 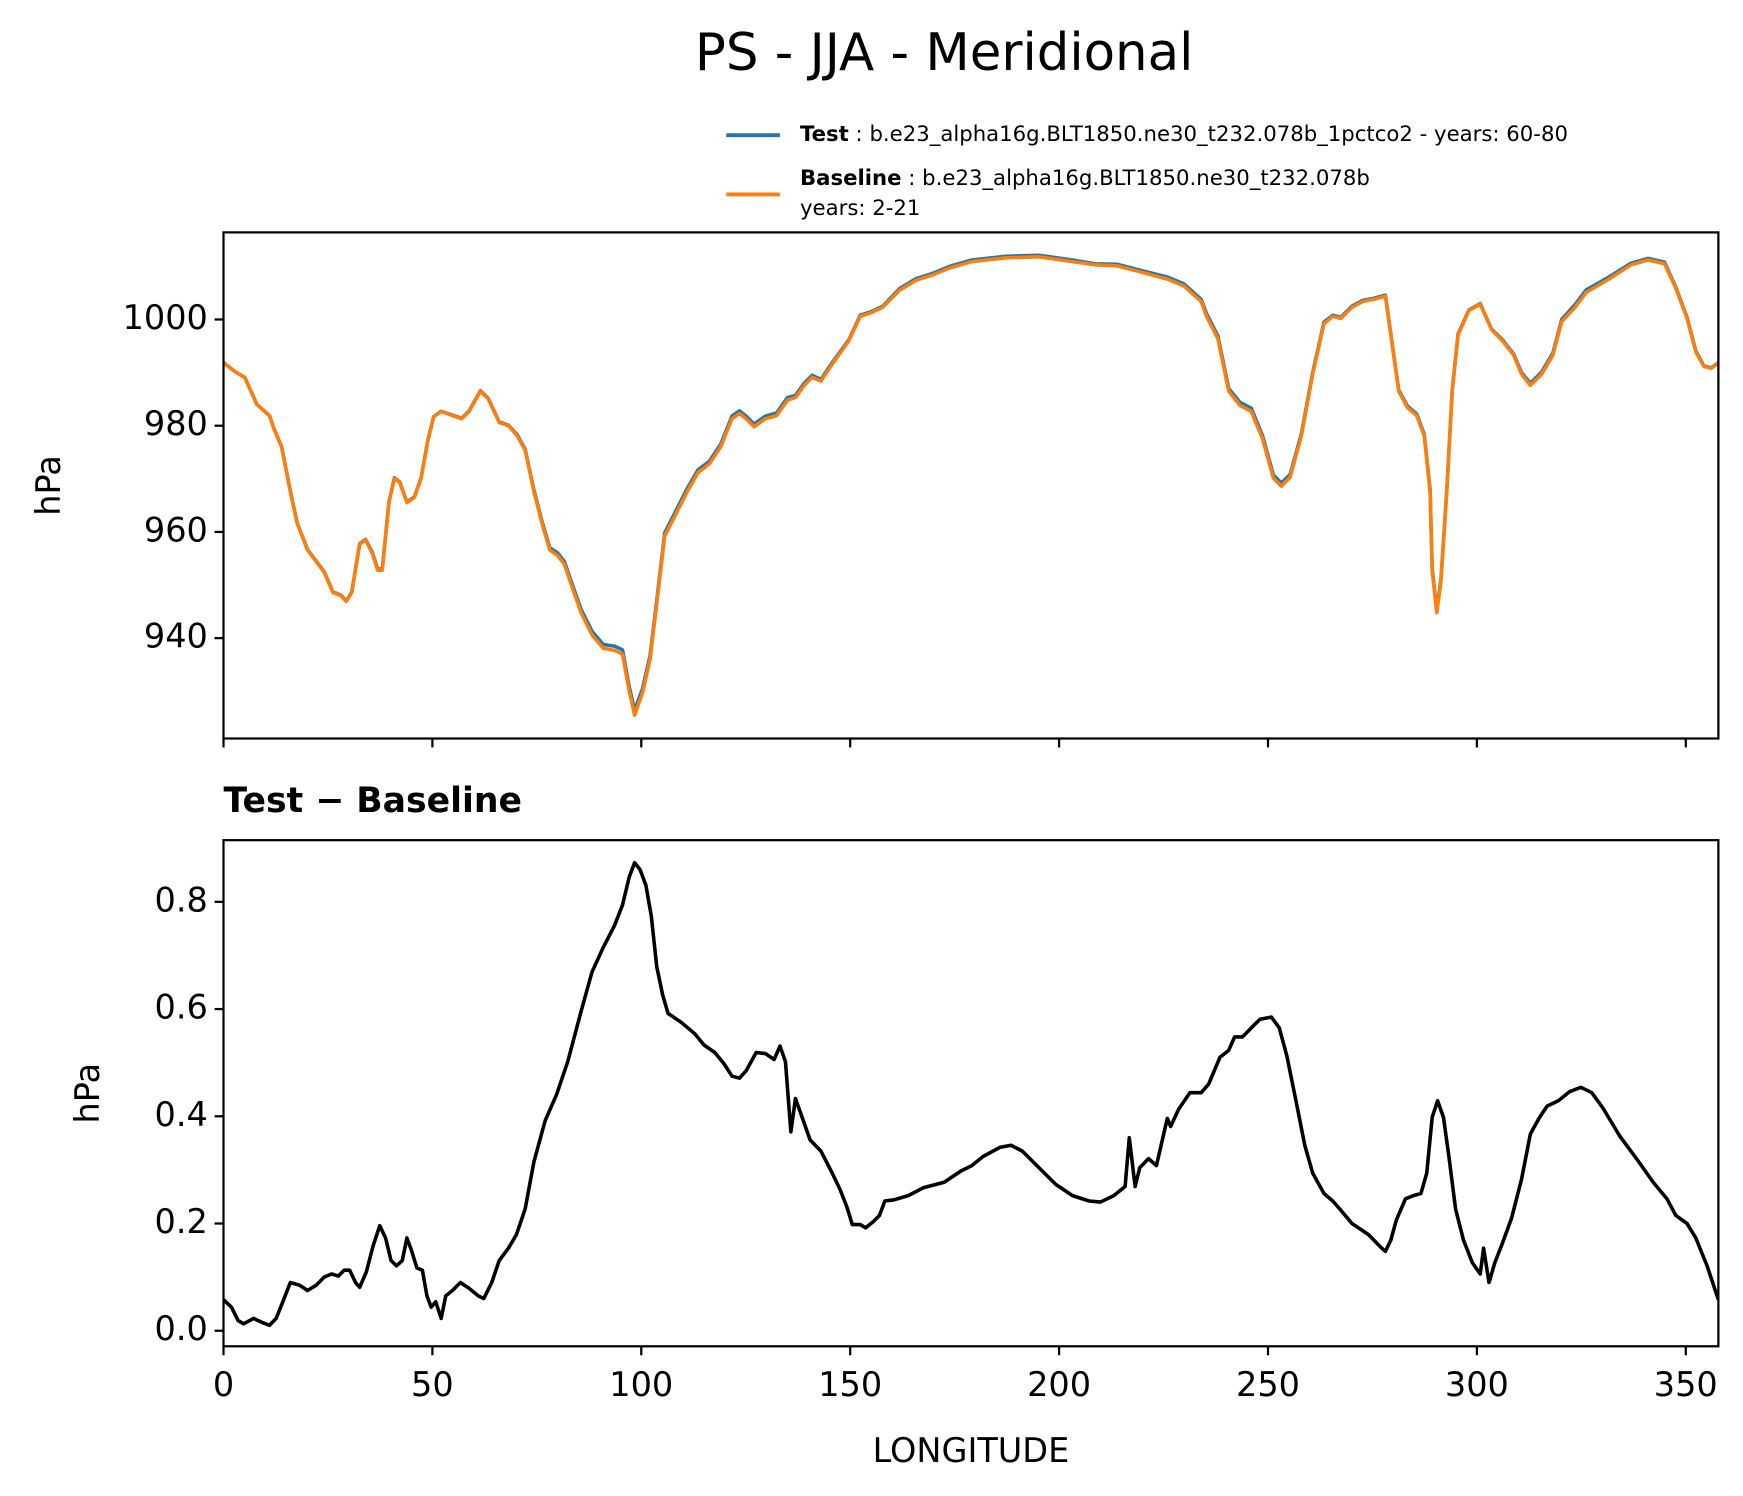 I want to click on legend-description: : b.e23_alpha16g.BLT1850.ne30_t232.078b, so click(x=1136, y=178).